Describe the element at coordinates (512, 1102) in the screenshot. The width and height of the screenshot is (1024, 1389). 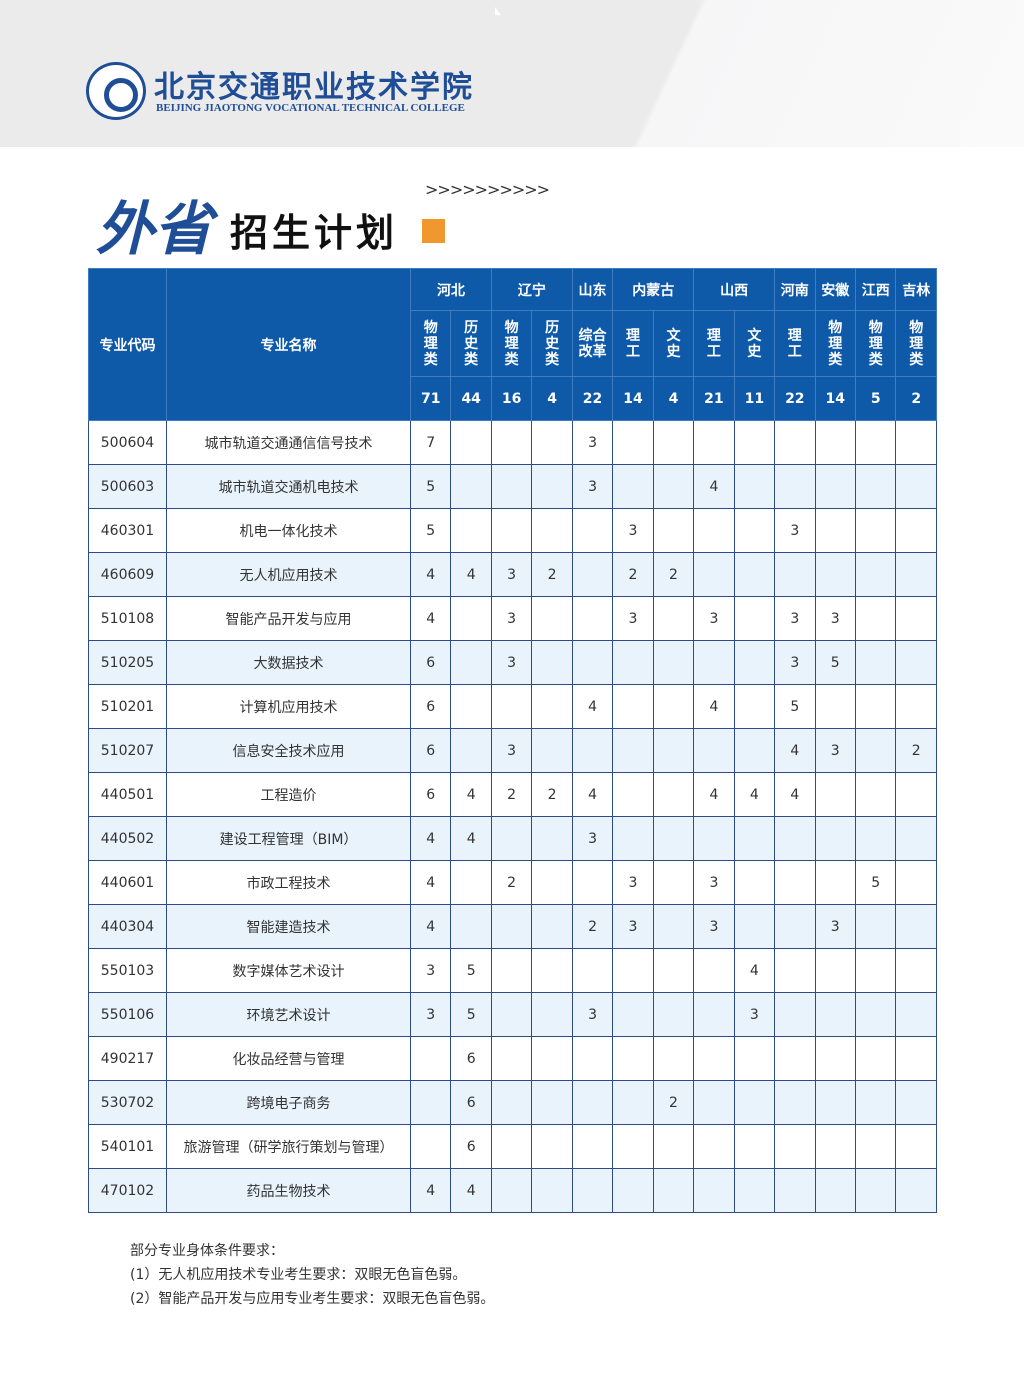
I see `table-row: 530702 跨境电子商务 6 2` at that location.